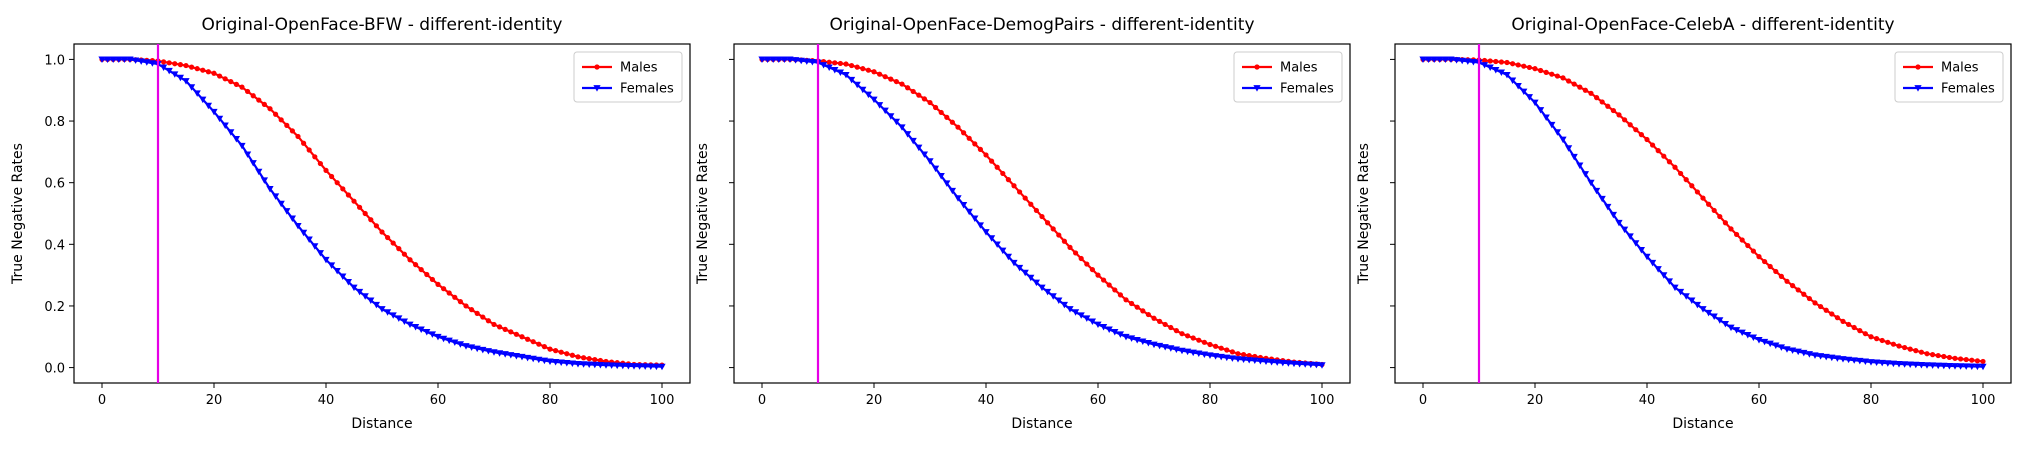  Describe the element at coordinates (1968, 89) in the screenshot. I see `legend-label: Females` at that location.